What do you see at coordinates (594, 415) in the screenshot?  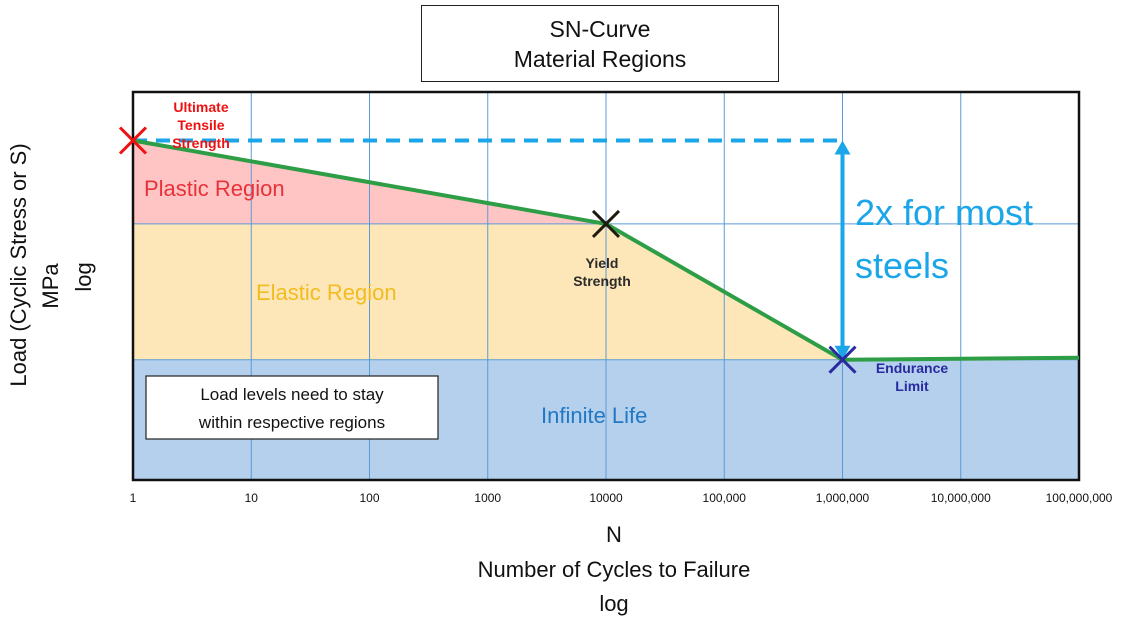 I see `infinite-life-label: Infinite Life` at bounding box center [594, 415].